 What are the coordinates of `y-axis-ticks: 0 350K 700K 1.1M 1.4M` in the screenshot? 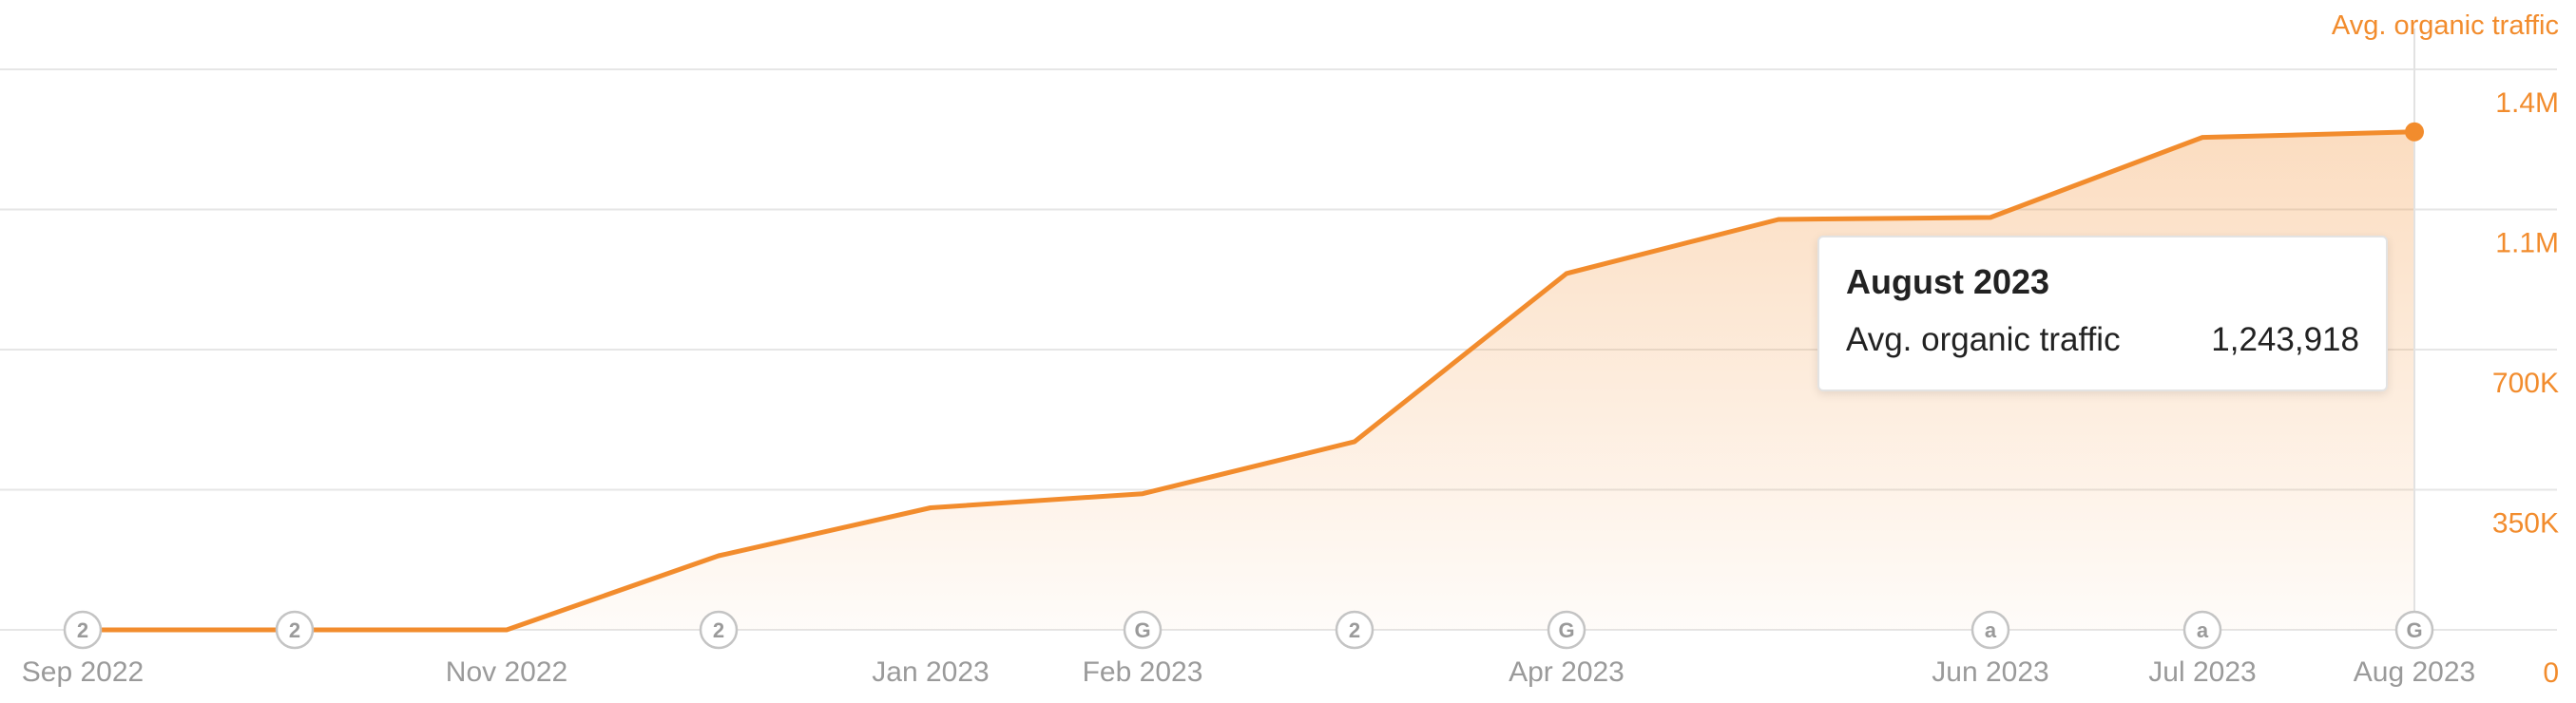 It's located at (2525, 388).